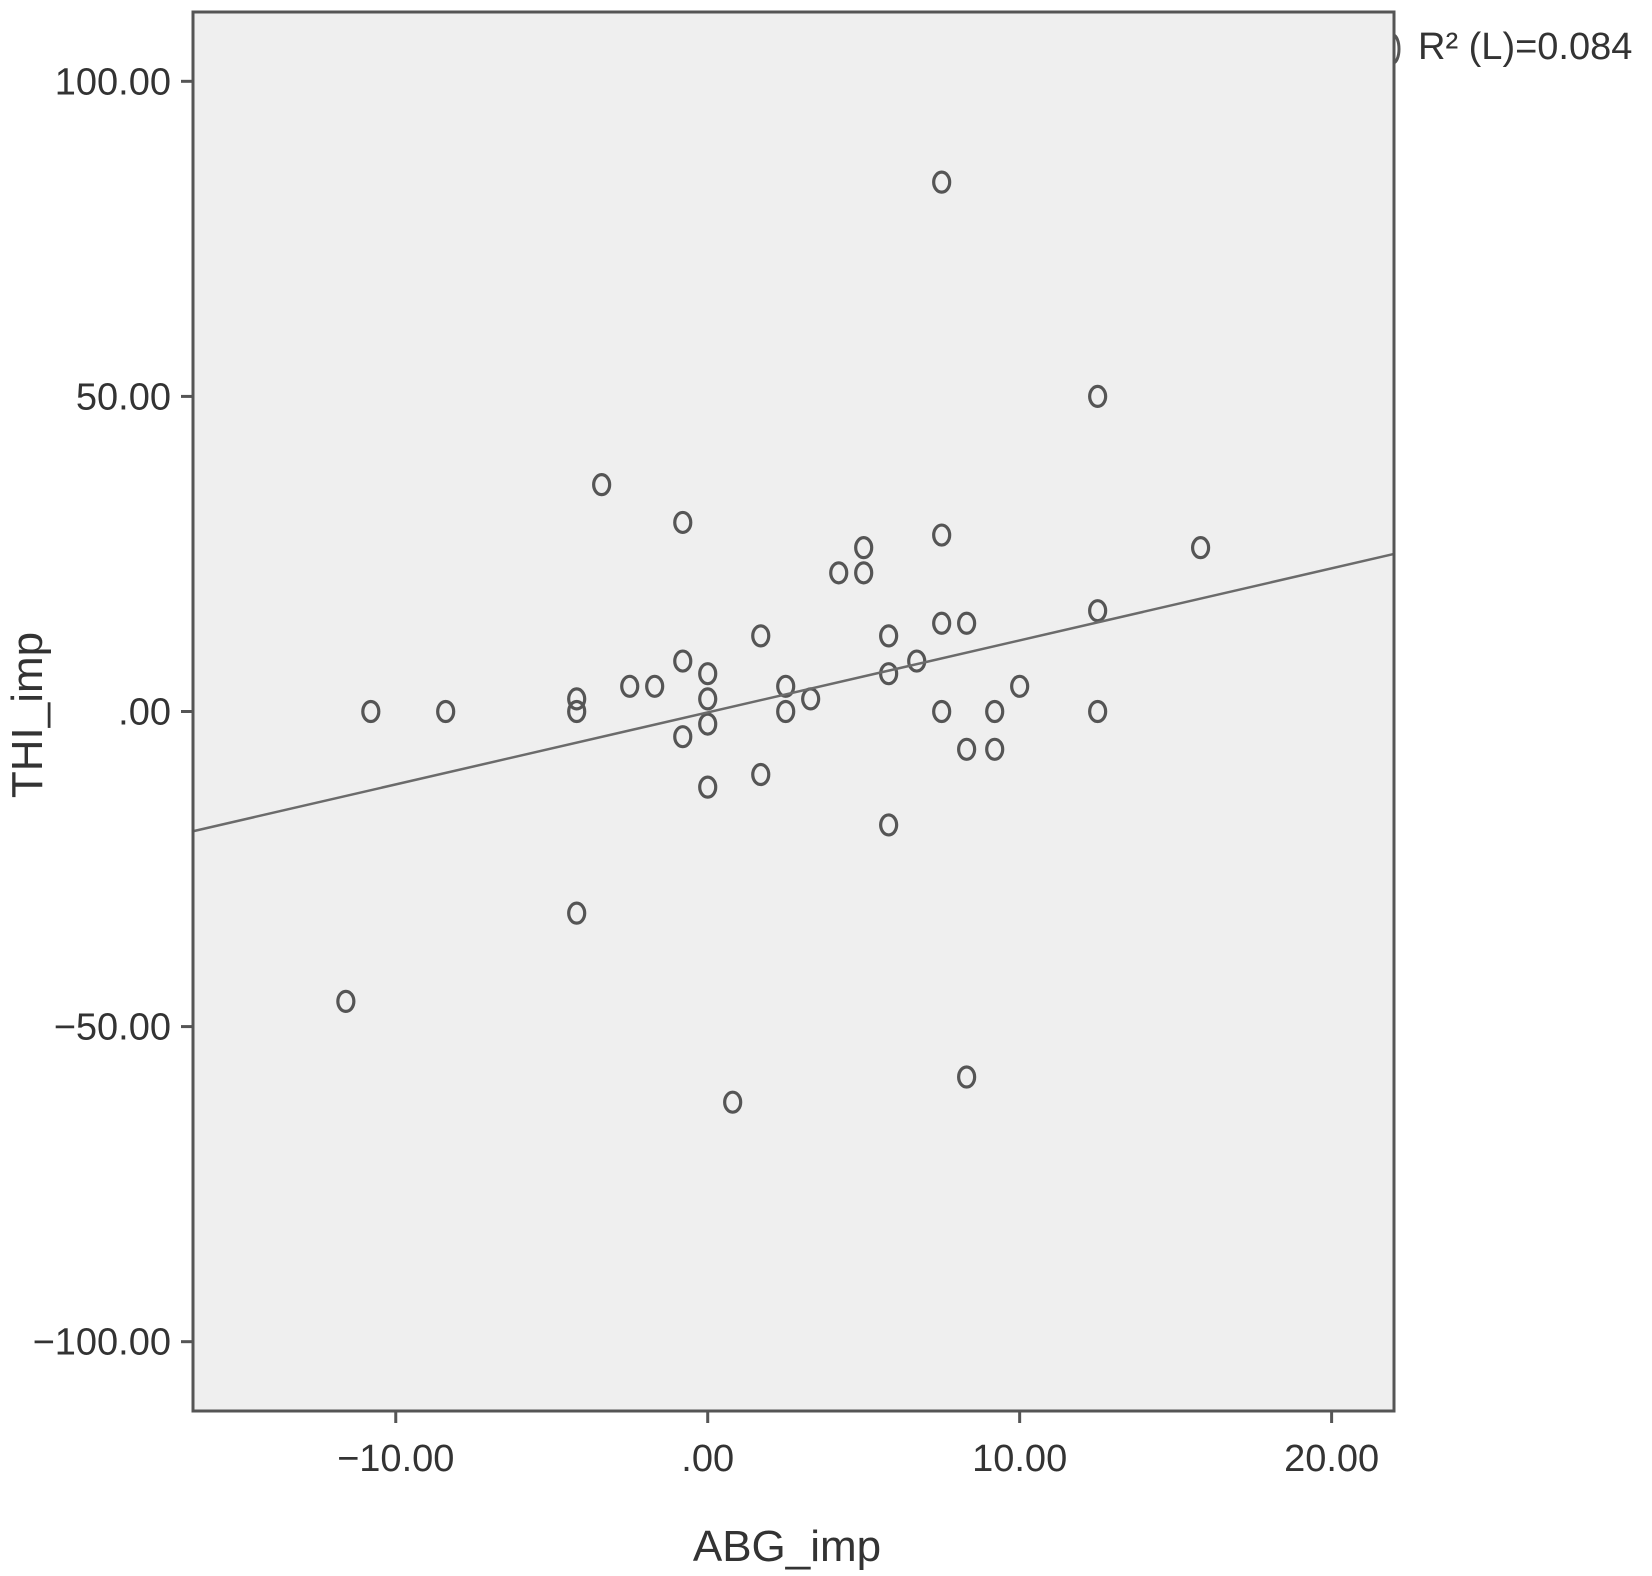  I want to click on fit-line, so click(793, 692).